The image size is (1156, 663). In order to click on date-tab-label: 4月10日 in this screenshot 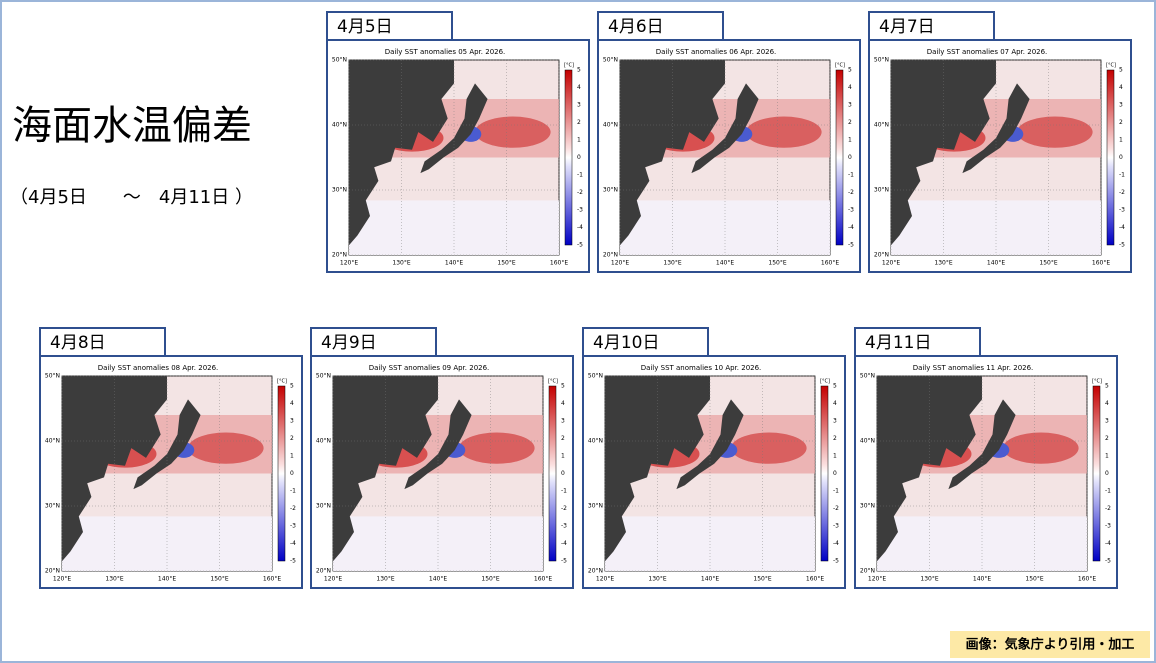, I will do `click(626, 343)`.